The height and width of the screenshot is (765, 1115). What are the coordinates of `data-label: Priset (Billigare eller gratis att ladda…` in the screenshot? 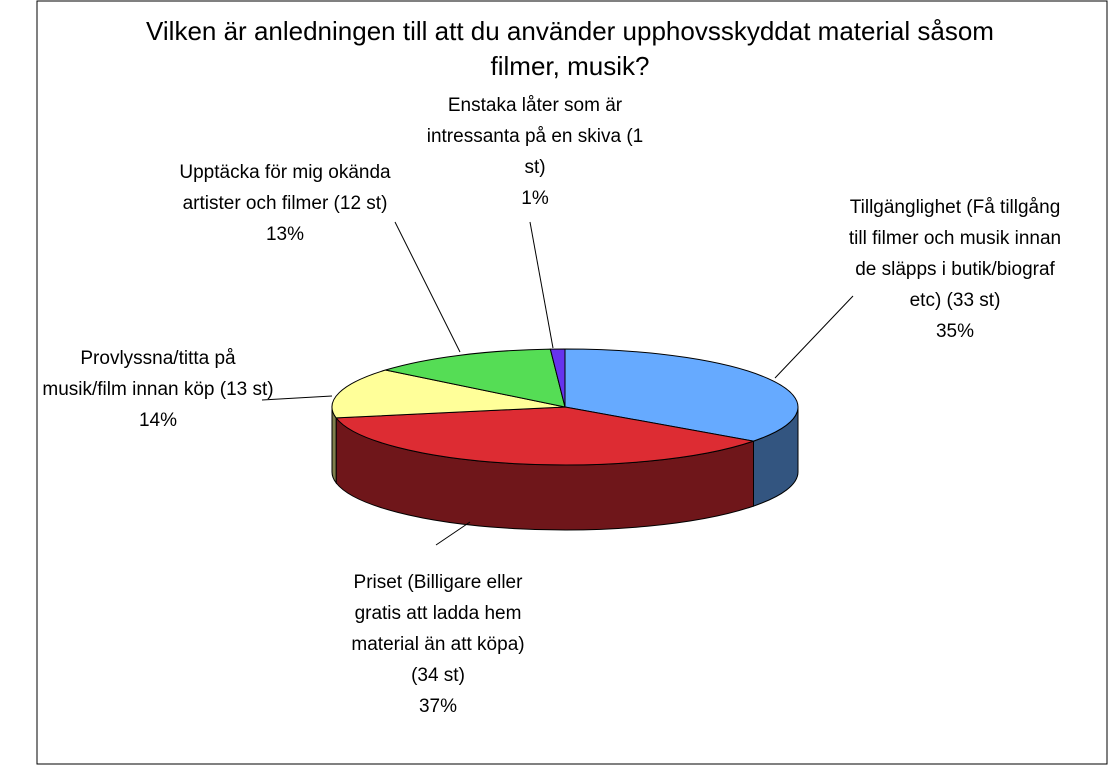 It's located at (438, 644).